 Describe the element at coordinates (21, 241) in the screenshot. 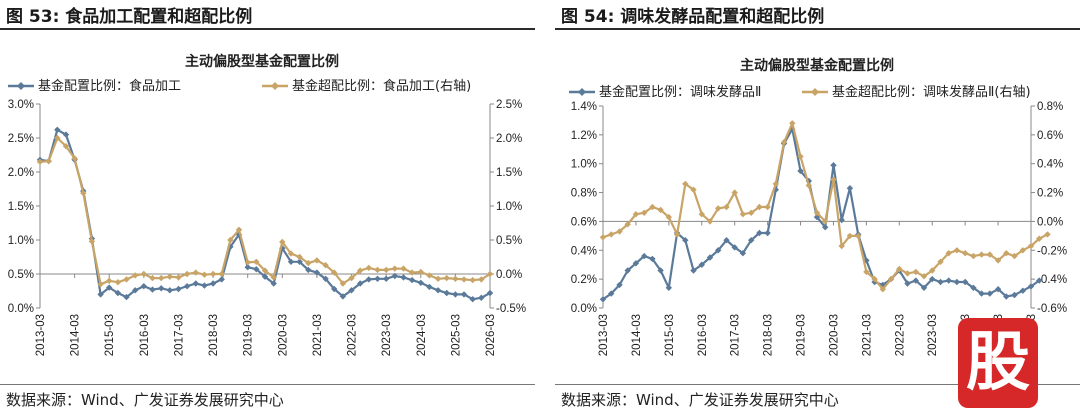

I see `y-tick-label-left: 1.0%` at that location.